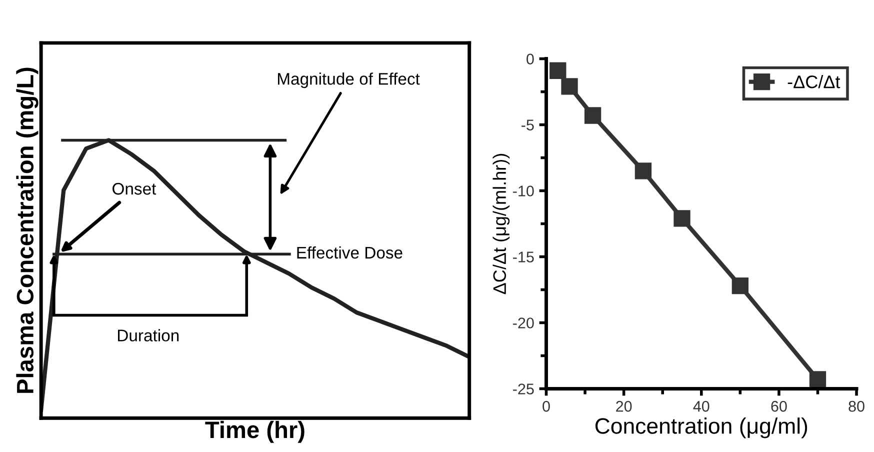 The width and height of the screenshot is (874, 452). I want to click on x-tick-label: 40, so click(701, 406).